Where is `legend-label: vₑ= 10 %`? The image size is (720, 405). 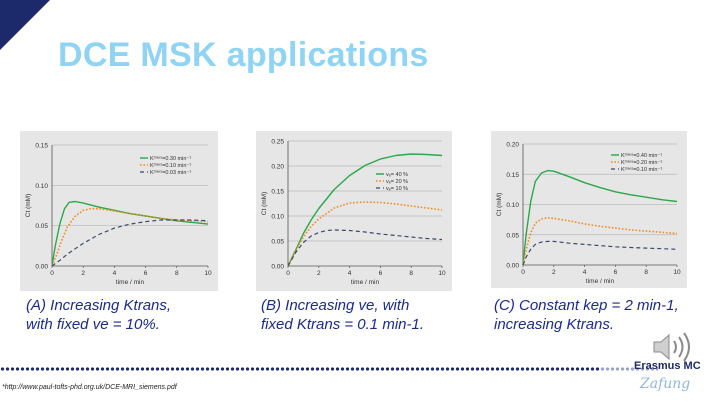 legend-label: vₑ= 10 % is located at coordinates (397, 189).